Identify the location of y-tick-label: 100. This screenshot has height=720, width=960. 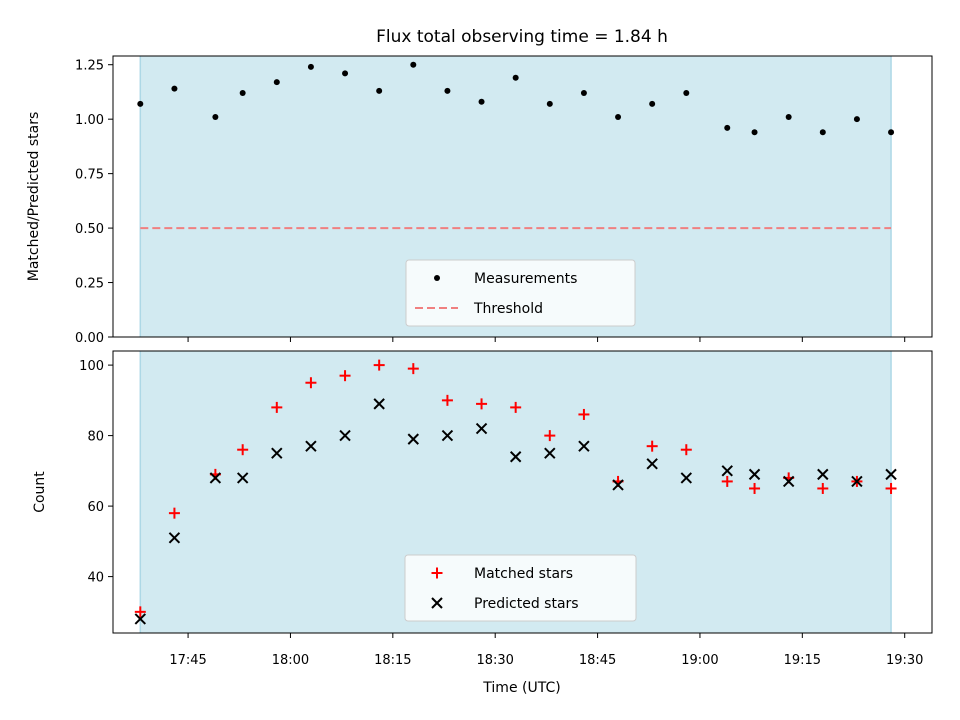
(91, 366).